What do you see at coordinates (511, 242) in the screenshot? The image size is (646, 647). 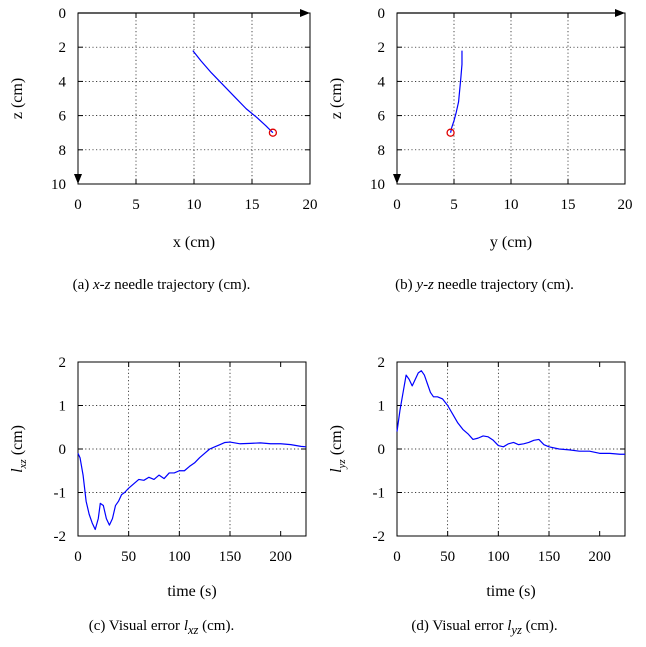 I see `x-axis-label: y (cm)` at bounding box center [511, 242].